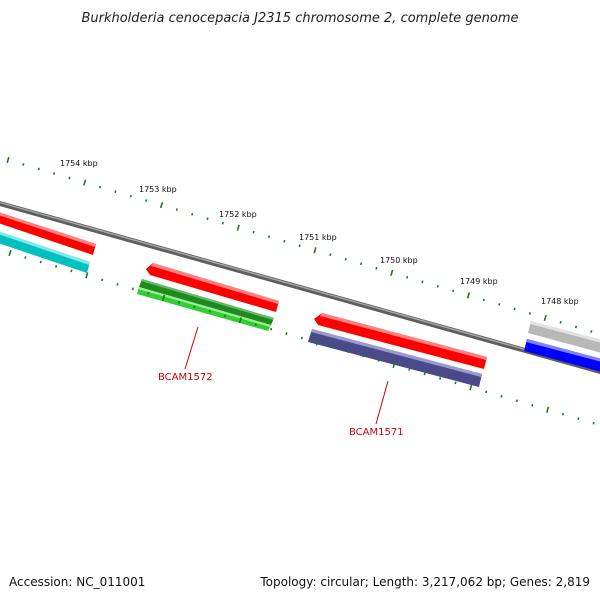  I want to click on leader-line-bcam1572, so click(191, 348).